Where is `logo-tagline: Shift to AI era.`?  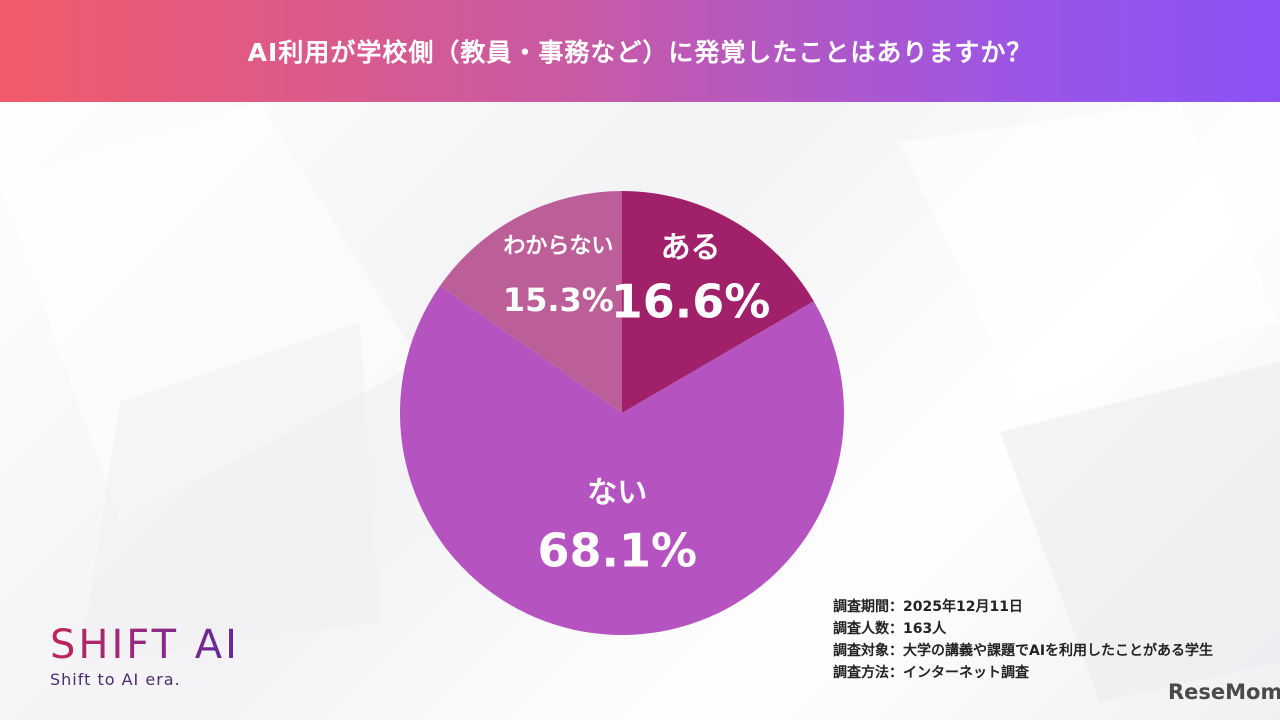 logo-tagline: Shift to AI era. is located at coordinates (115, 679).